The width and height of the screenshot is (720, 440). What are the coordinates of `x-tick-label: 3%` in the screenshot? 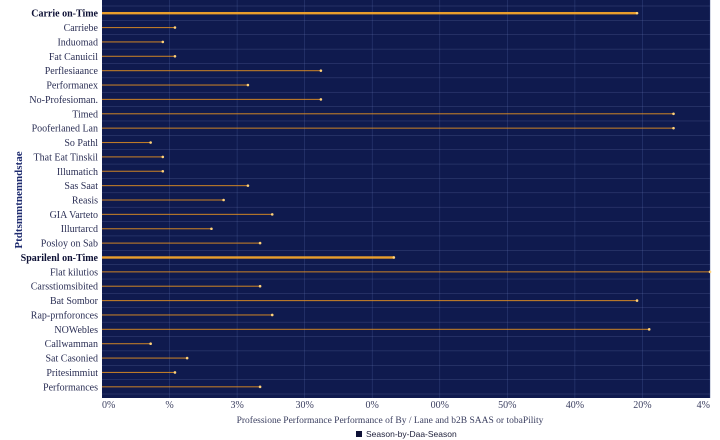 It's located at (236, 405).